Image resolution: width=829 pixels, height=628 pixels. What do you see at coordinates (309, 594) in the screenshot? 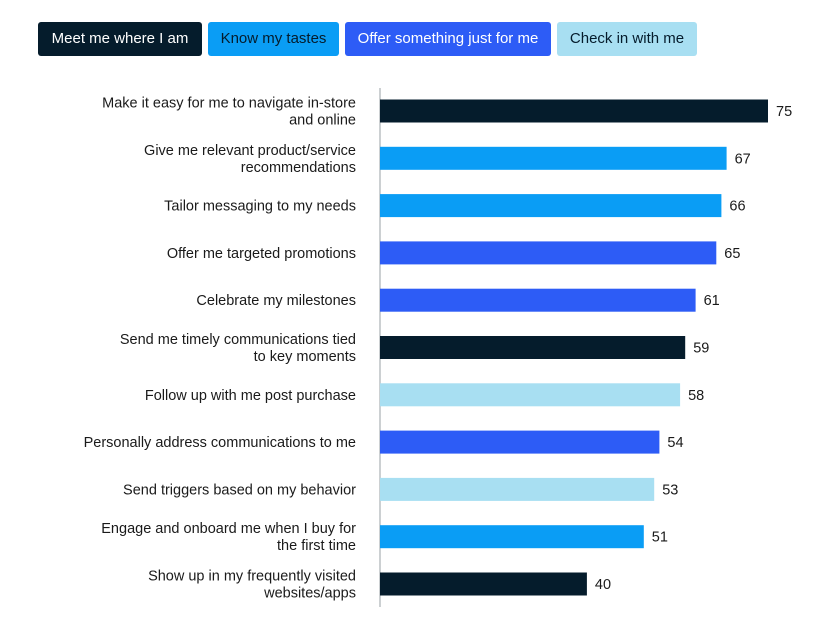
I see `category-label-10-line-1: websites/apps` at bounding box center [309, 594].